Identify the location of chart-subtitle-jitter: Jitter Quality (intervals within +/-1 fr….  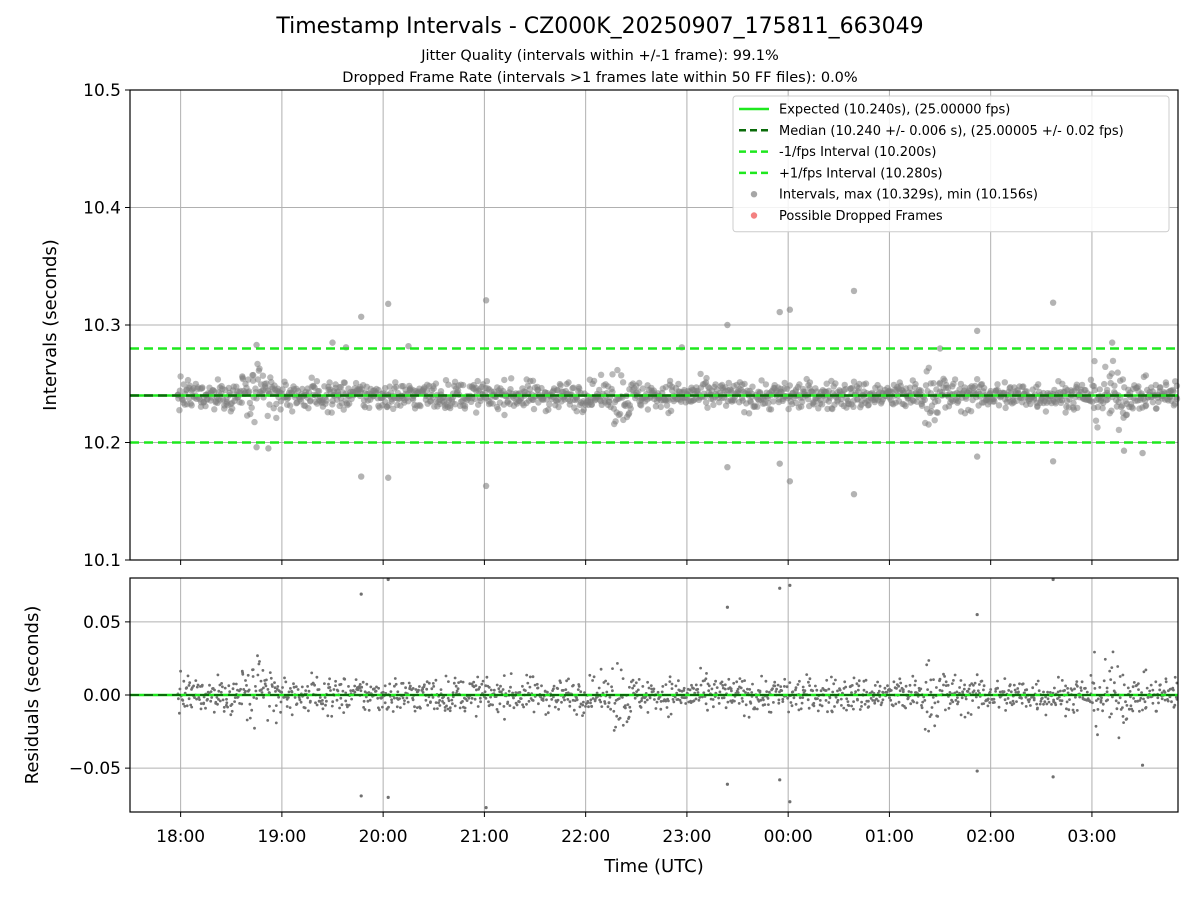
(600, 56).